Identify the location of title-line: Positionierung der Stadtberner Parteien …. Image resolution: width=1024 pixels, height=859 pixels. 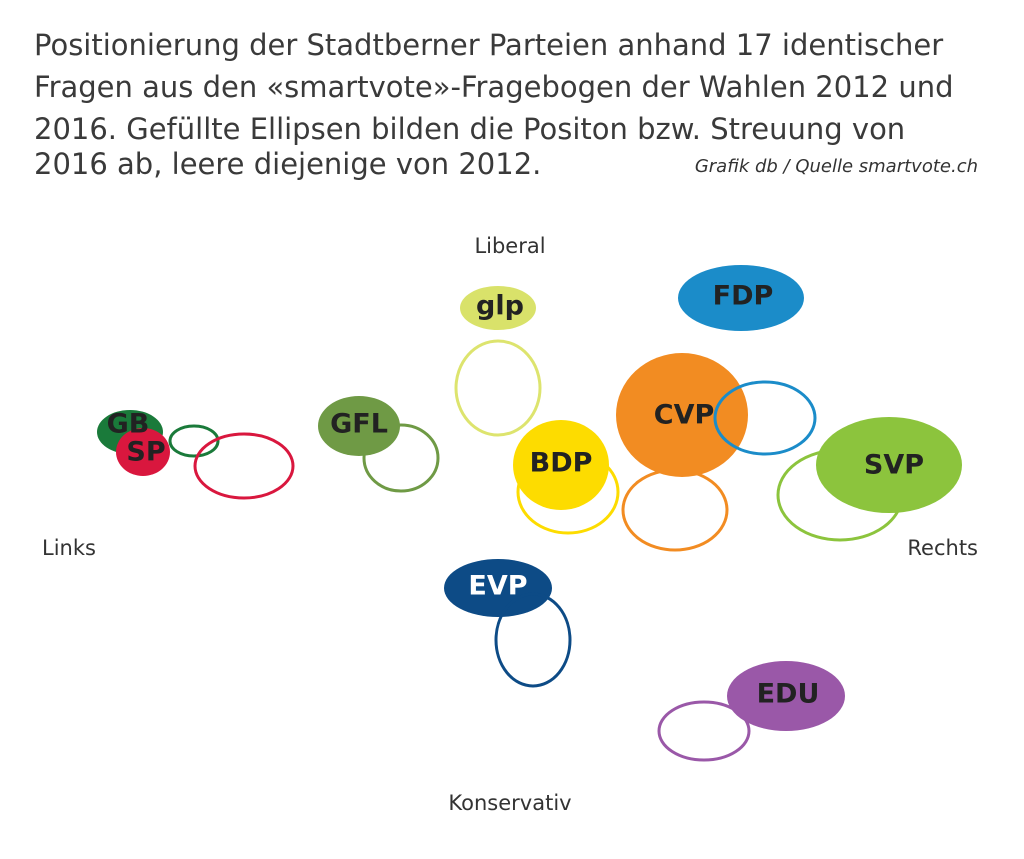
(488, 45).